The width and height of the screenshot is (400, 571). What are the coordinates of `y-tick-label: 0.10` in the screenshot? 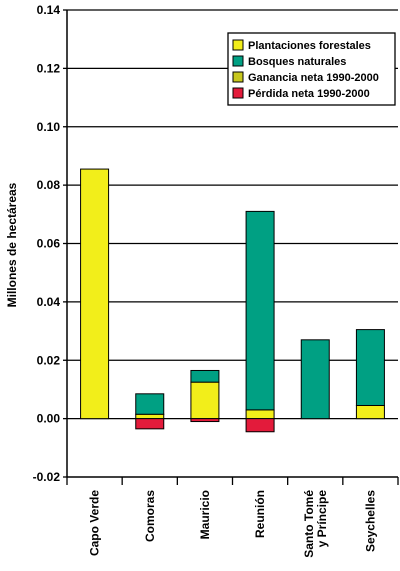 It's located at (49, 127).